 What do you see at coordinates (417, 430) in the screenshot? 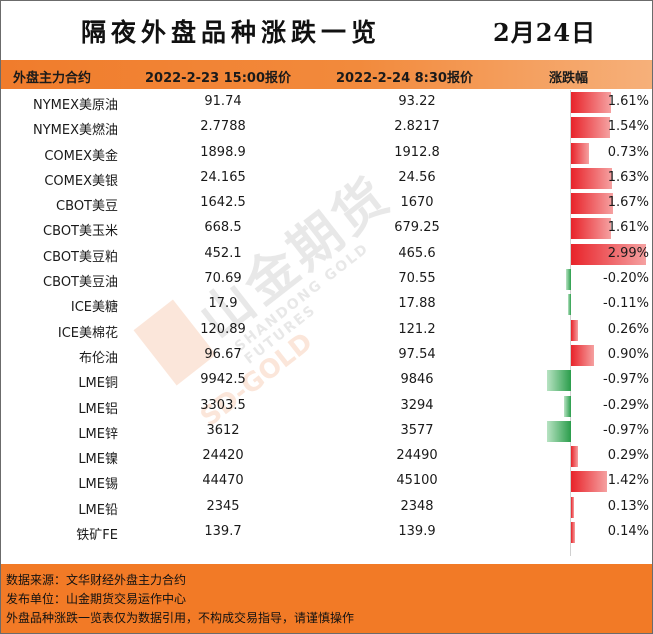
I see `price-2: 3577` at bounding box center [417, 430].